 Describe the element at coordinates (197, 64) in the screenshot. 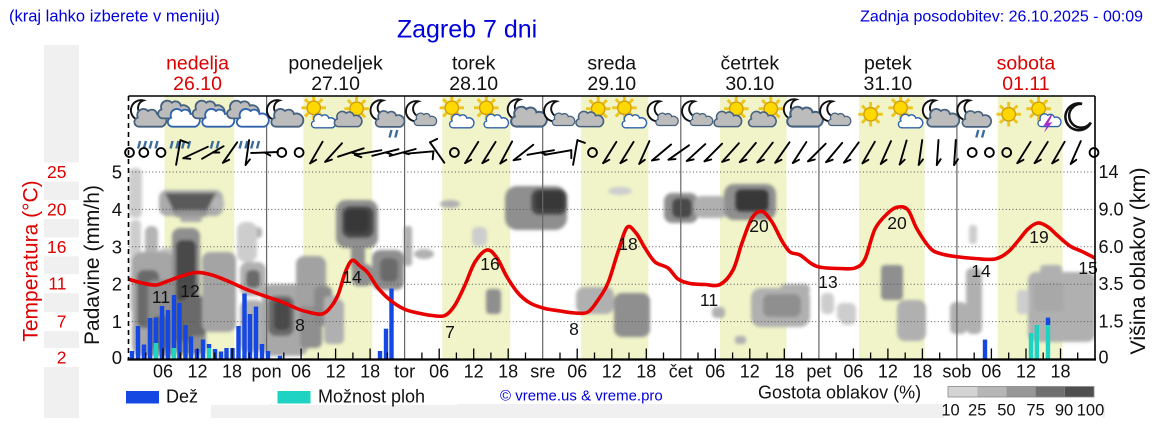

I see `svg-text: nedelja` at that location.